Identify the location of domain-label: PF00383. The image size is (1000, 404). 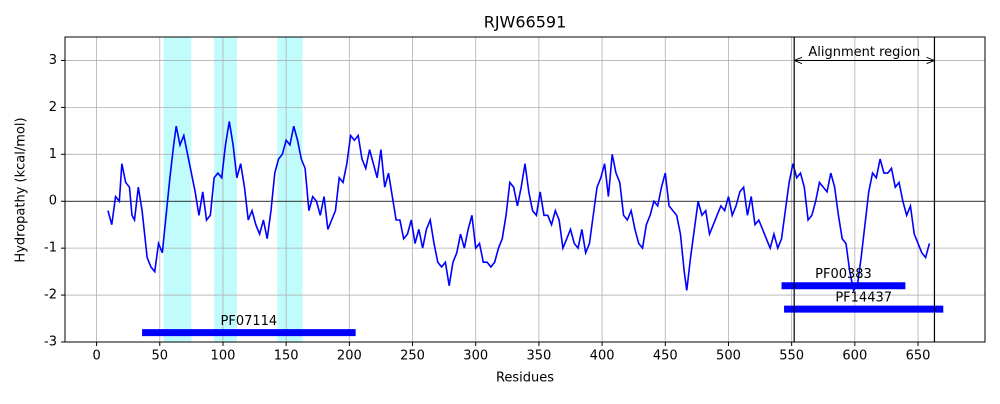
(843, 274).